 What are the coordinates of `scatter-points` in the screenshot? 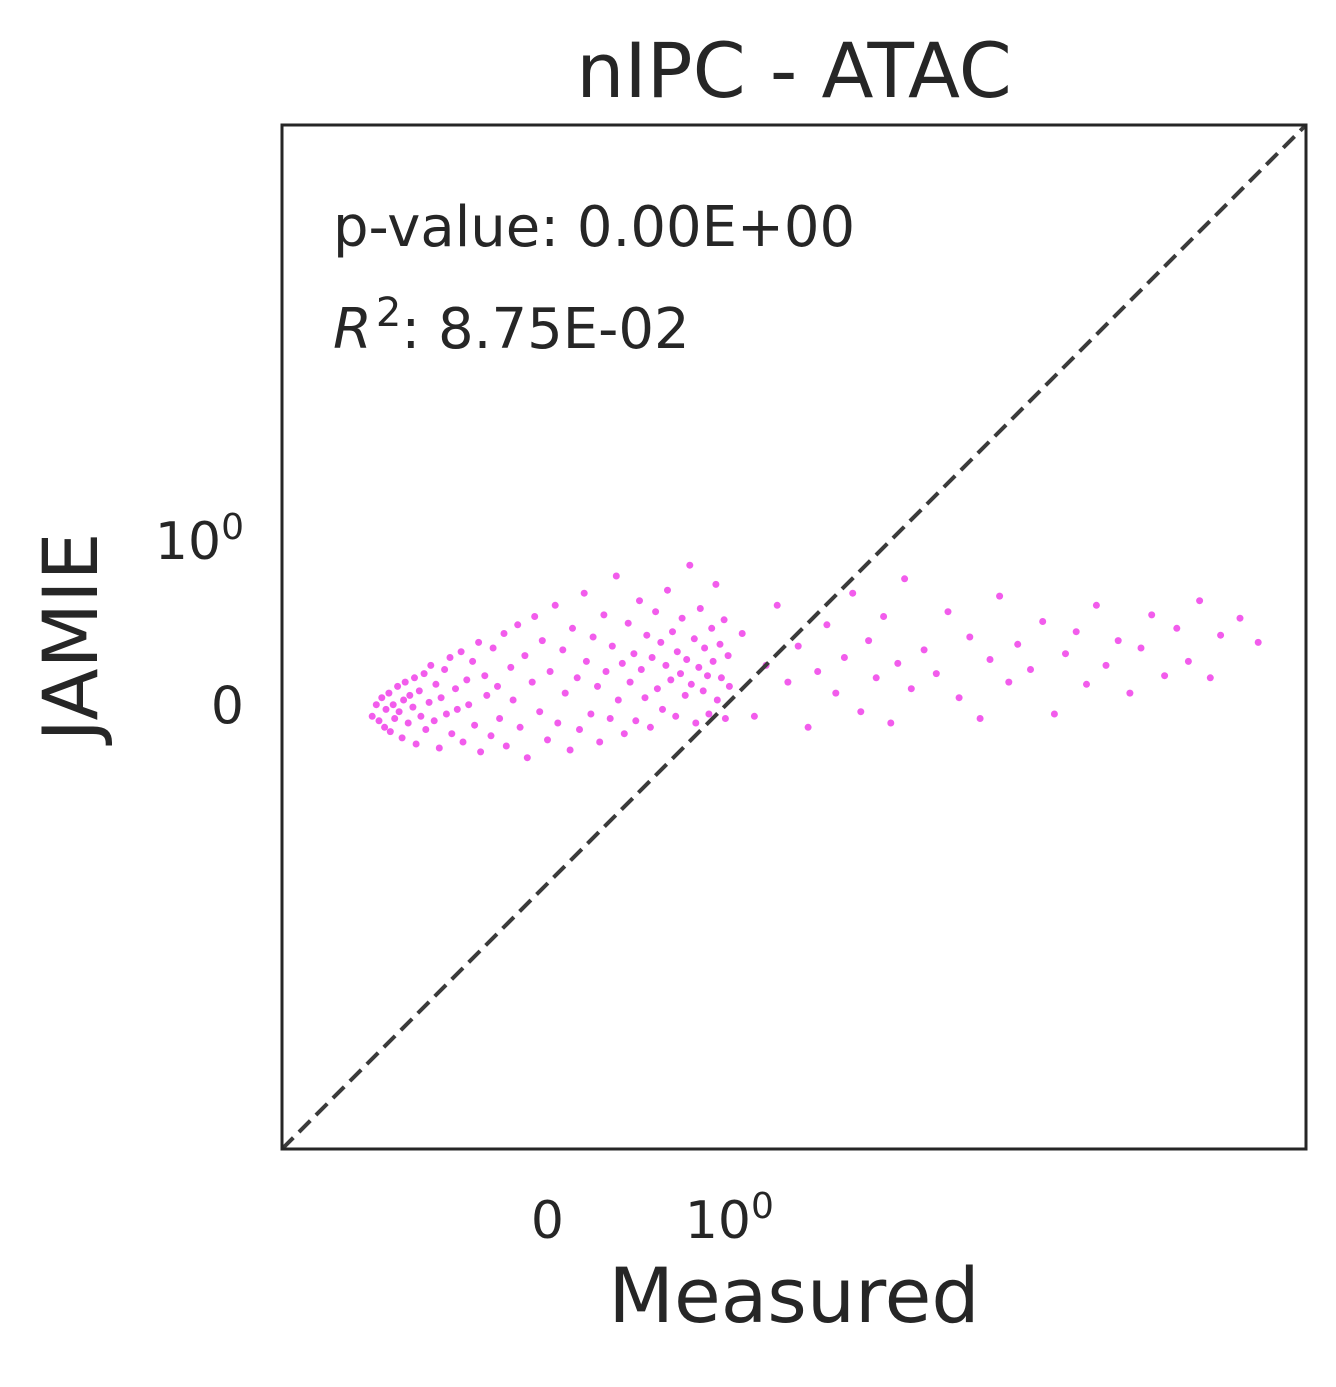 It's located at (815, 661).